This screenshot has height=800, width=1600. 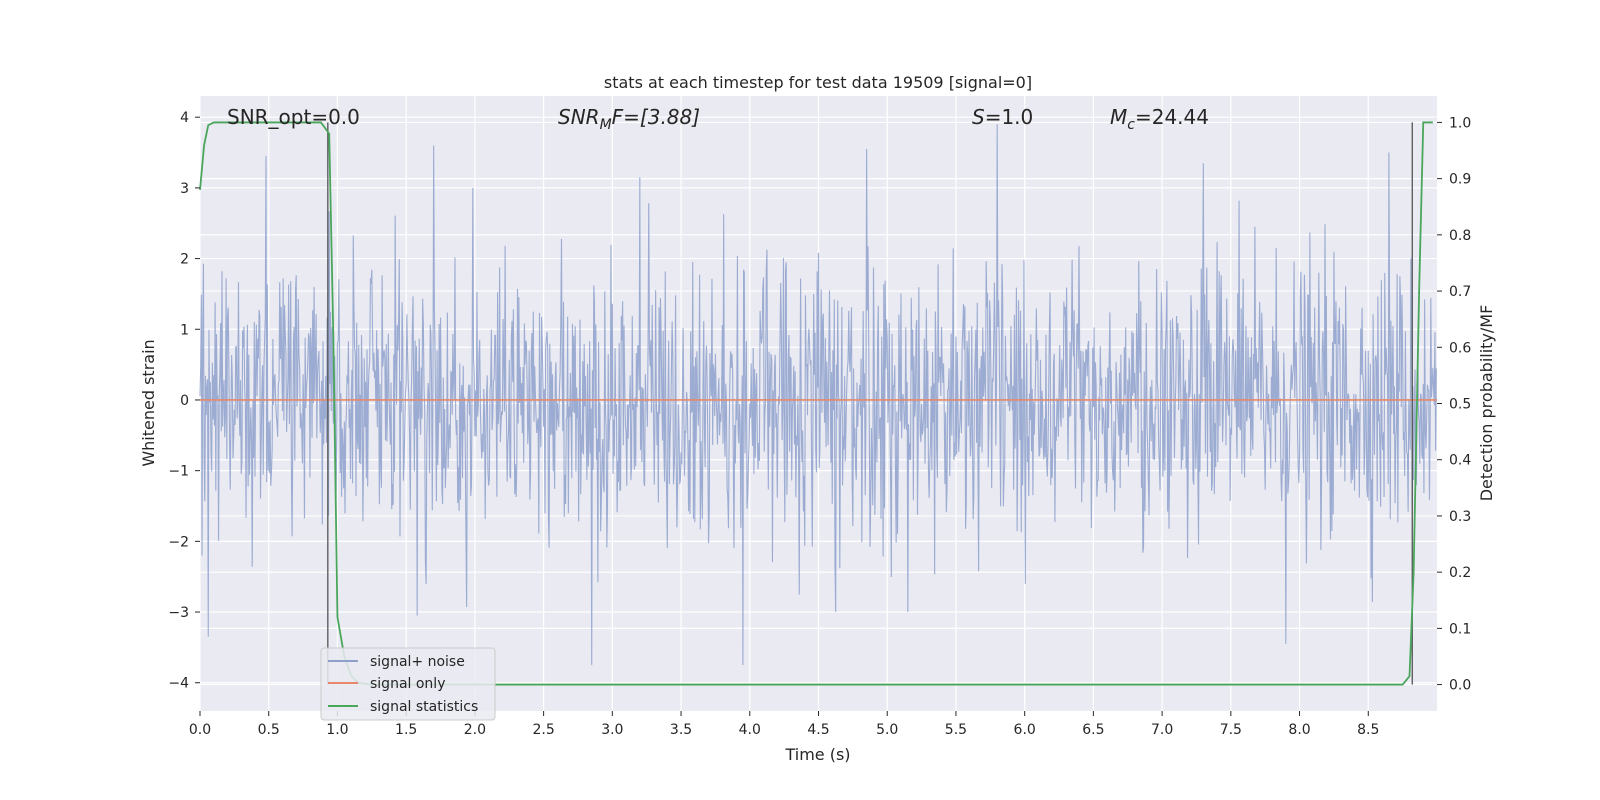 What do you see at coordinates (817, 754) in the screenshot?
I see `x-axis-label: Time (s)` at bounding box center [817, 754].